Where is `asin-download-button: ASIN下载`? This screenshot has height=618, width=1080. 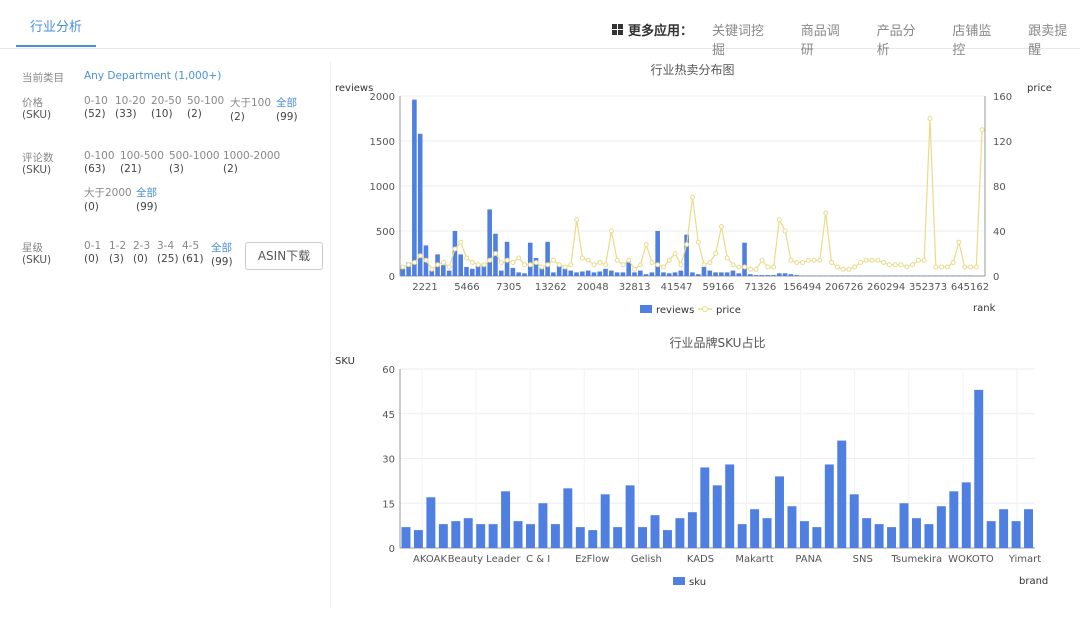 asin-download-button: ASIN下载 is located at coordinates (284, 256).